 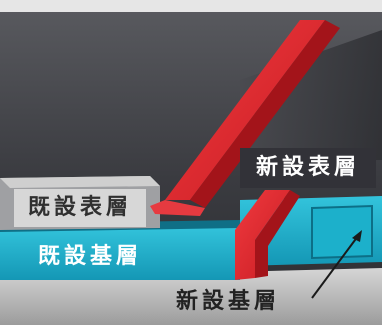 I want to click on new-surface-red-foot, so click(x=177, y=208).